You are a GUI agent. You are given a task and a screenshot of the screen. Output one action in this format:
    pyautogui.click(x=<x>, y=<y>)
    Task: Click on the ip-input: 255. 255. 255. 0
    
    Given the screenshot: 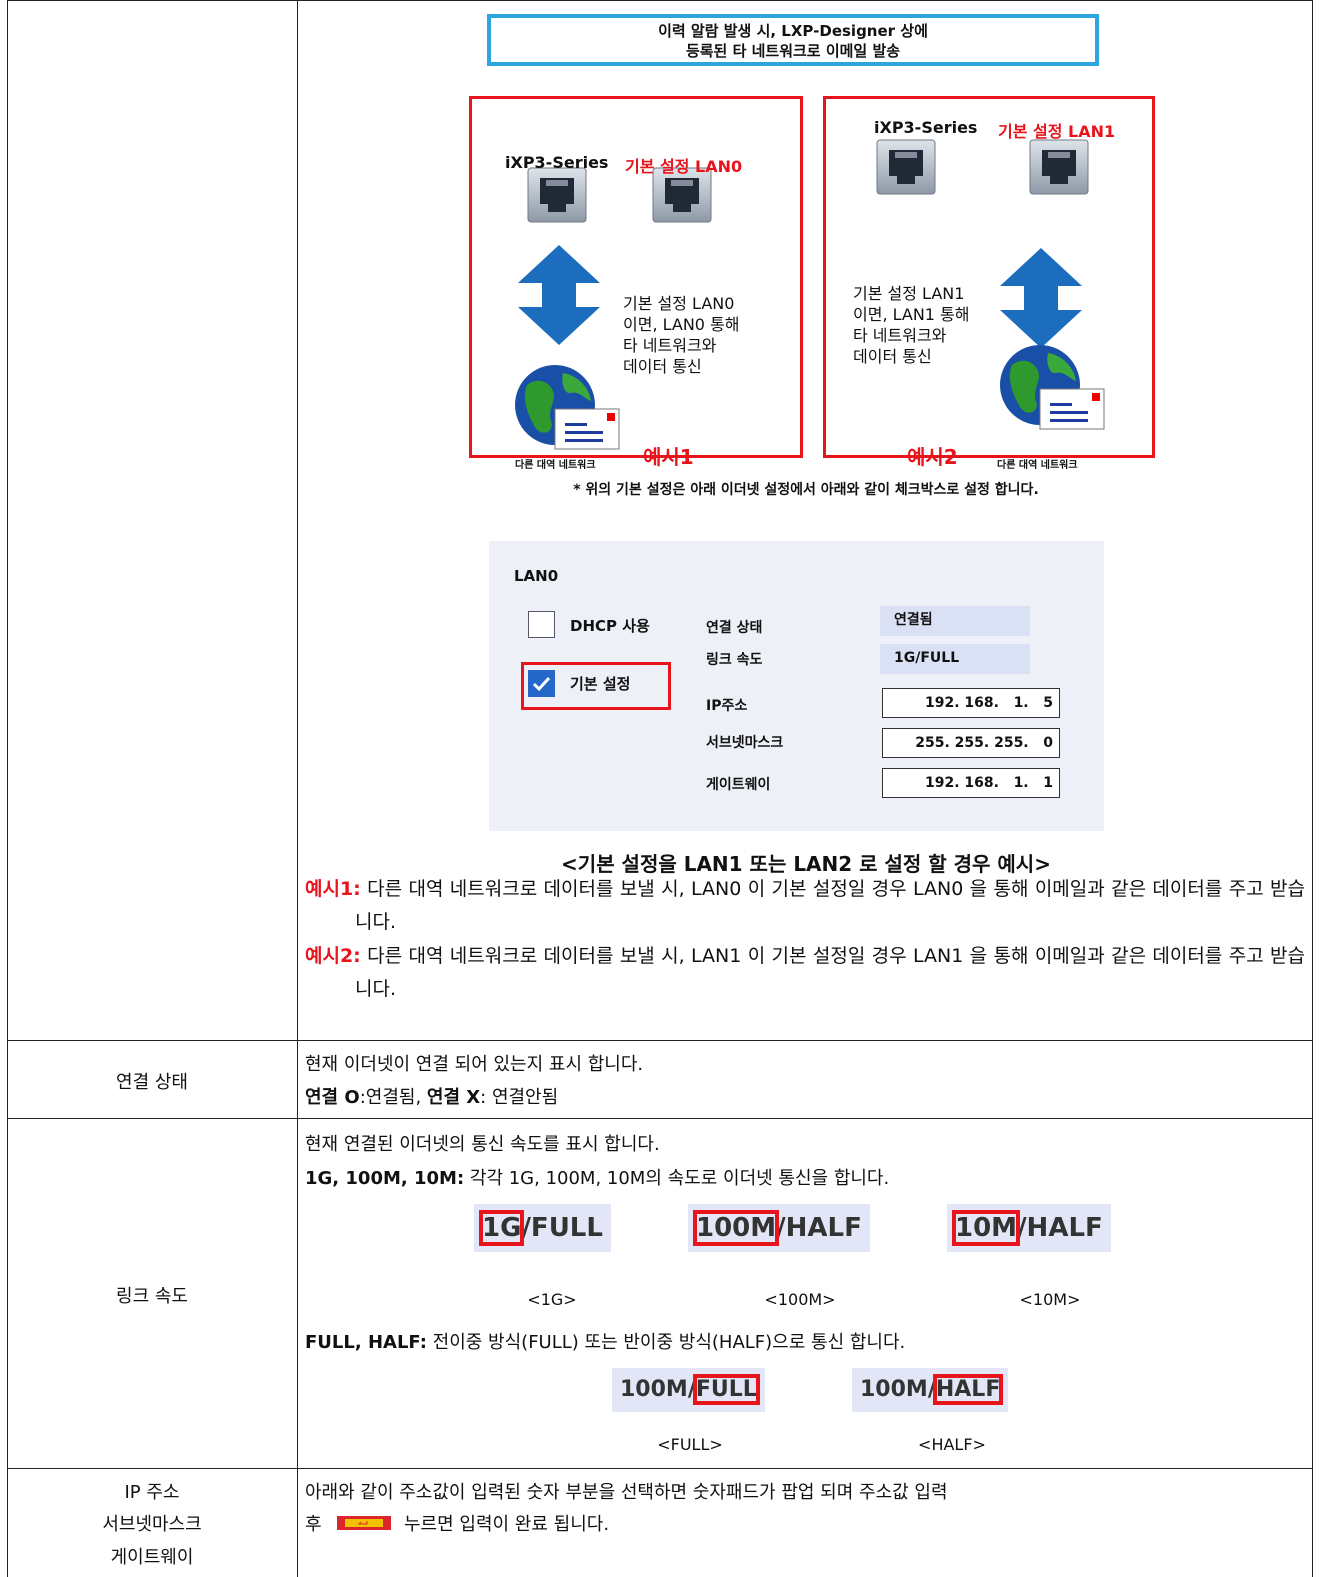 What is the action you would take?
    pyautogui.click(x=971, y=743)
    